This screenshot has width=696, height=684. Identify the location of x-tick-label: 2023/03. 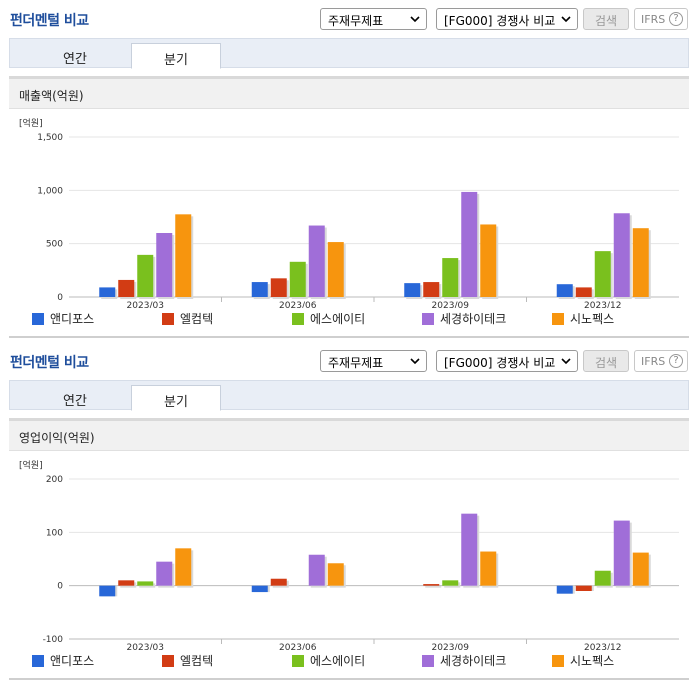
(145, 646).